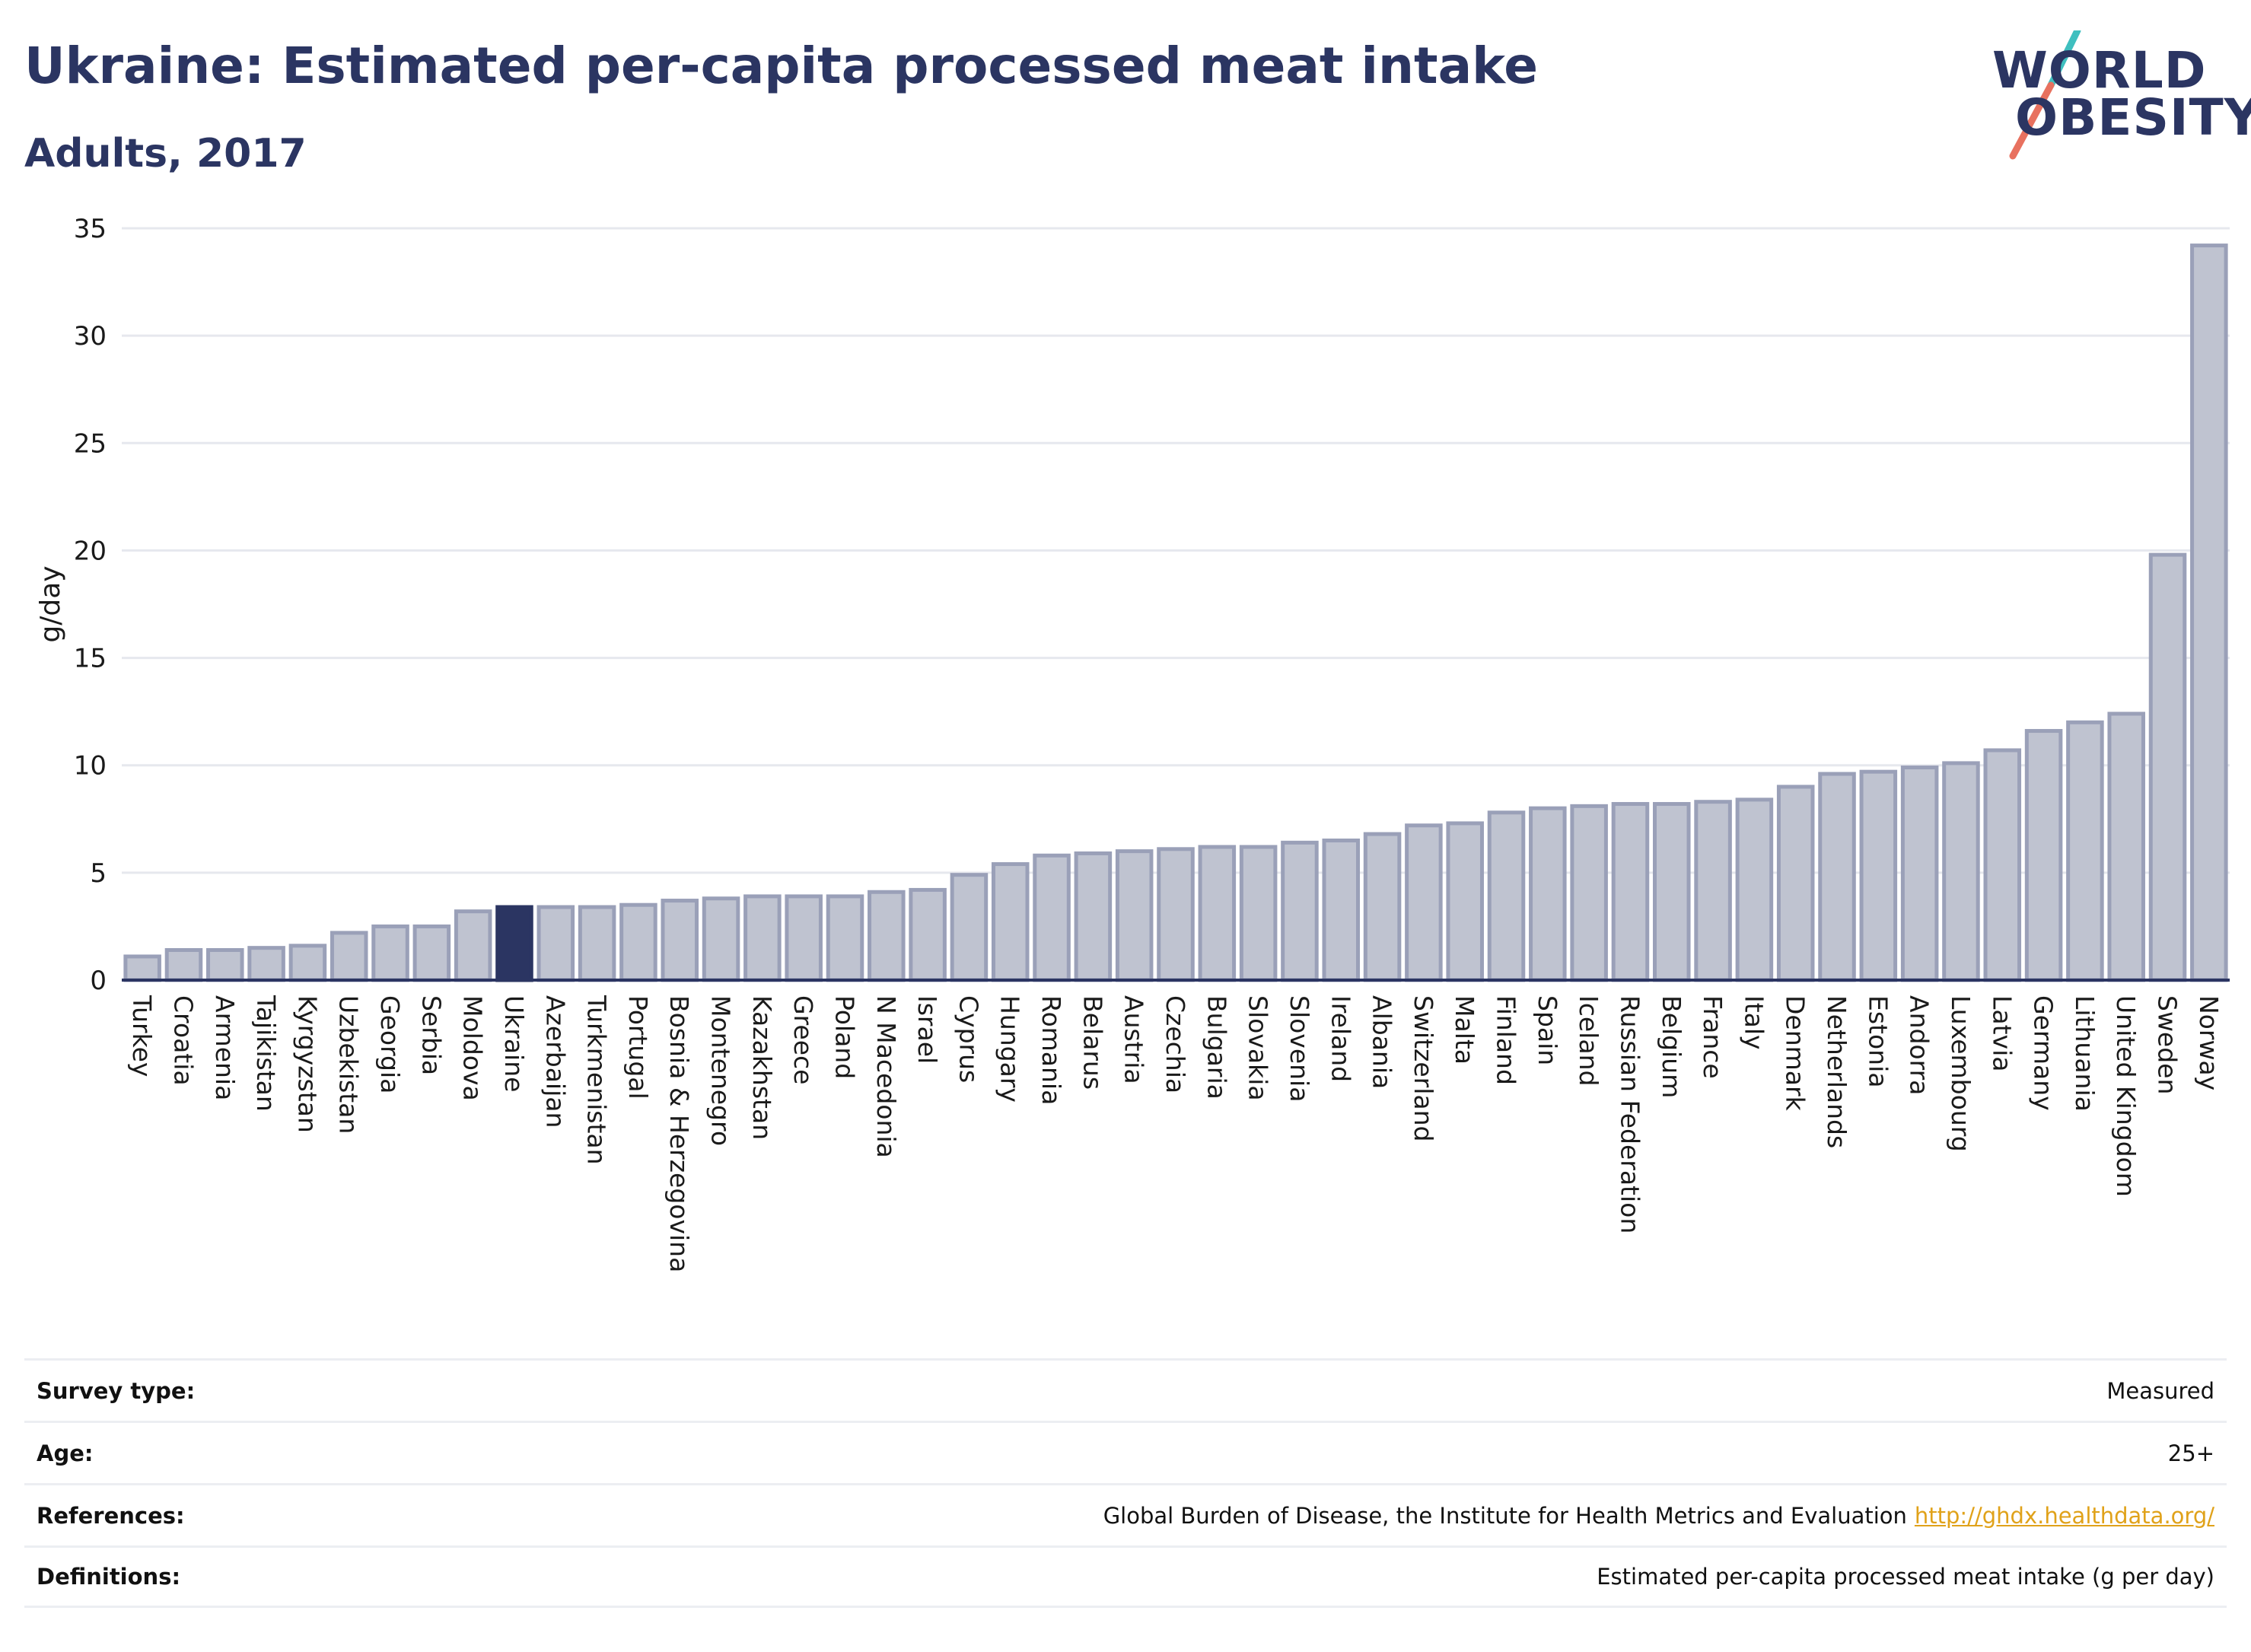 Image resolution: width=2251 pixels, height=1652 pixels. Describe the element at coordinates (1051, 1050) in the screenshot. I see `x-tick-label: Romania` at that location.